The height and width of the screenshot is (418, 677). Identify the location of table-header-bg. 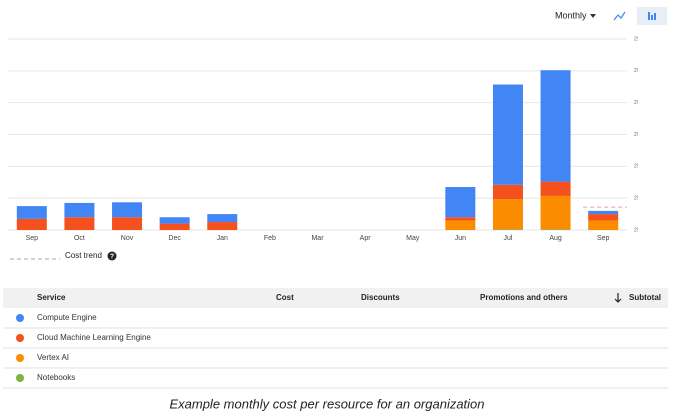
(335, 298).